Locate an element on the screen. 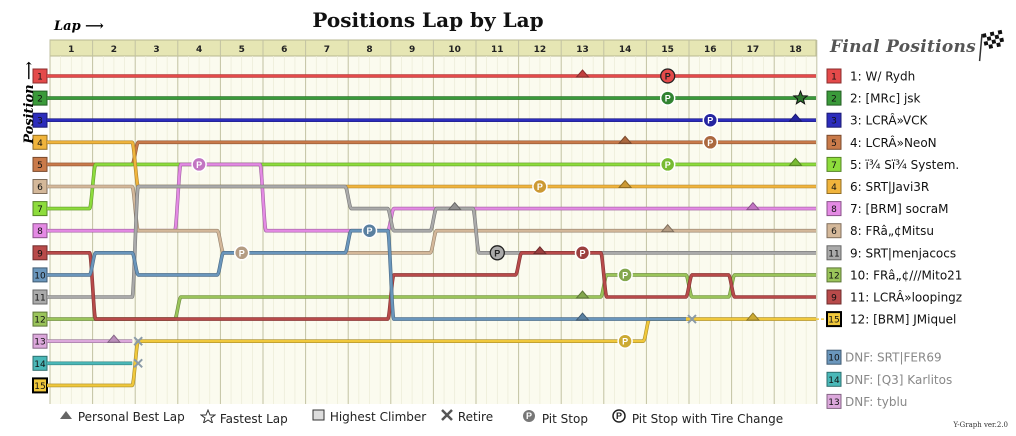  final-position-label: 10: FRâ„¢///Mito21 is located at coordinates (906, 275).